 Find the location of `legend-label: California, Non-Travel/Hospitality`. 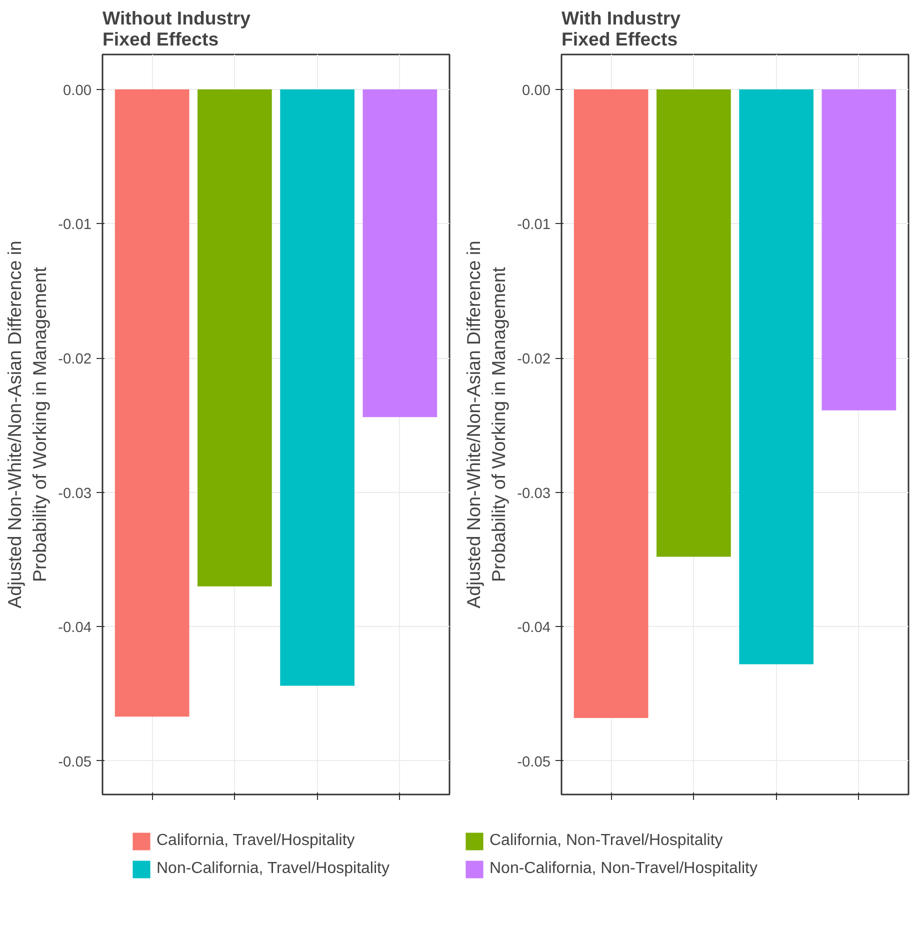

legend-label: California, Non-Travel/Hospitality is located at coordinates (607, 841).